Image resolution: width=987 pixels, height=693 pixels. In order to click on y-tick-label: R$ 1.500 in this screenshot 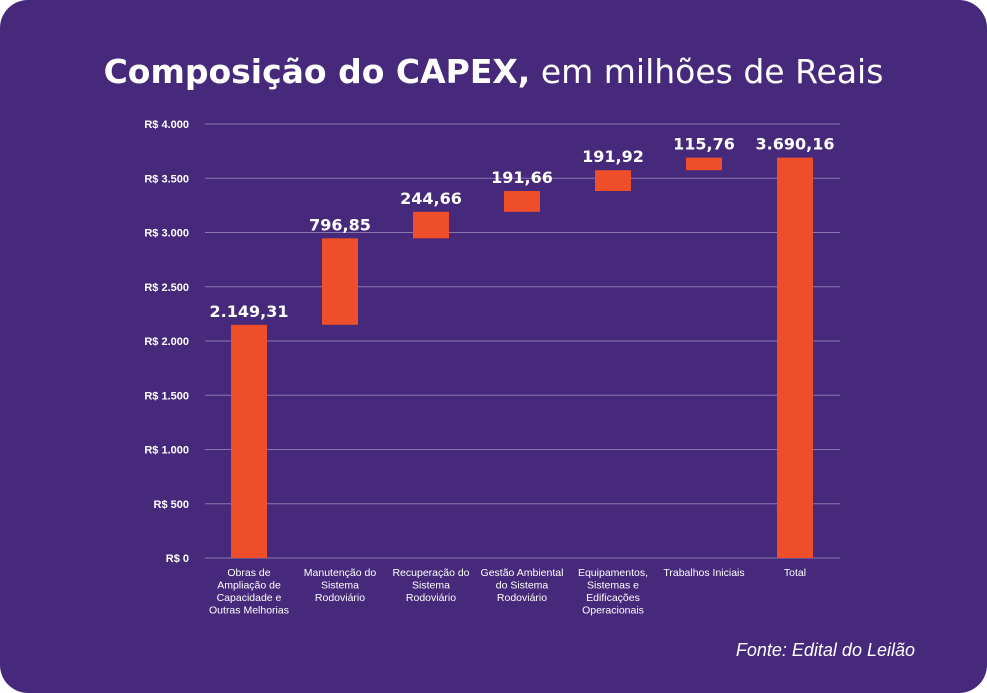, I will do `click(166, 396)`.